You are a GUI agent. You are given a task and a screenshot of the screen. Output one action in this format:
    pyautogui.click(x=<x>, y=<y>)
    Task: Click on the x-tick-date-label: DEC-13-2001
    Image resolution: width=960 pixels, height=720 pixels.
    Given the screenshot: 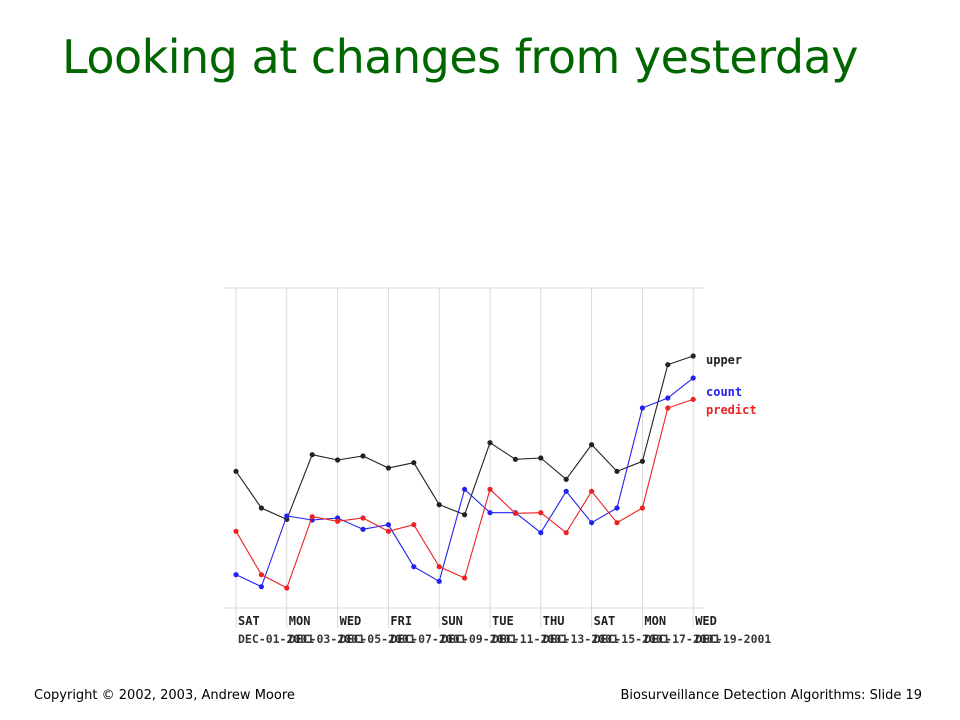 What is the action you would take?
    pyautogui.click(x=581, y=639)
    